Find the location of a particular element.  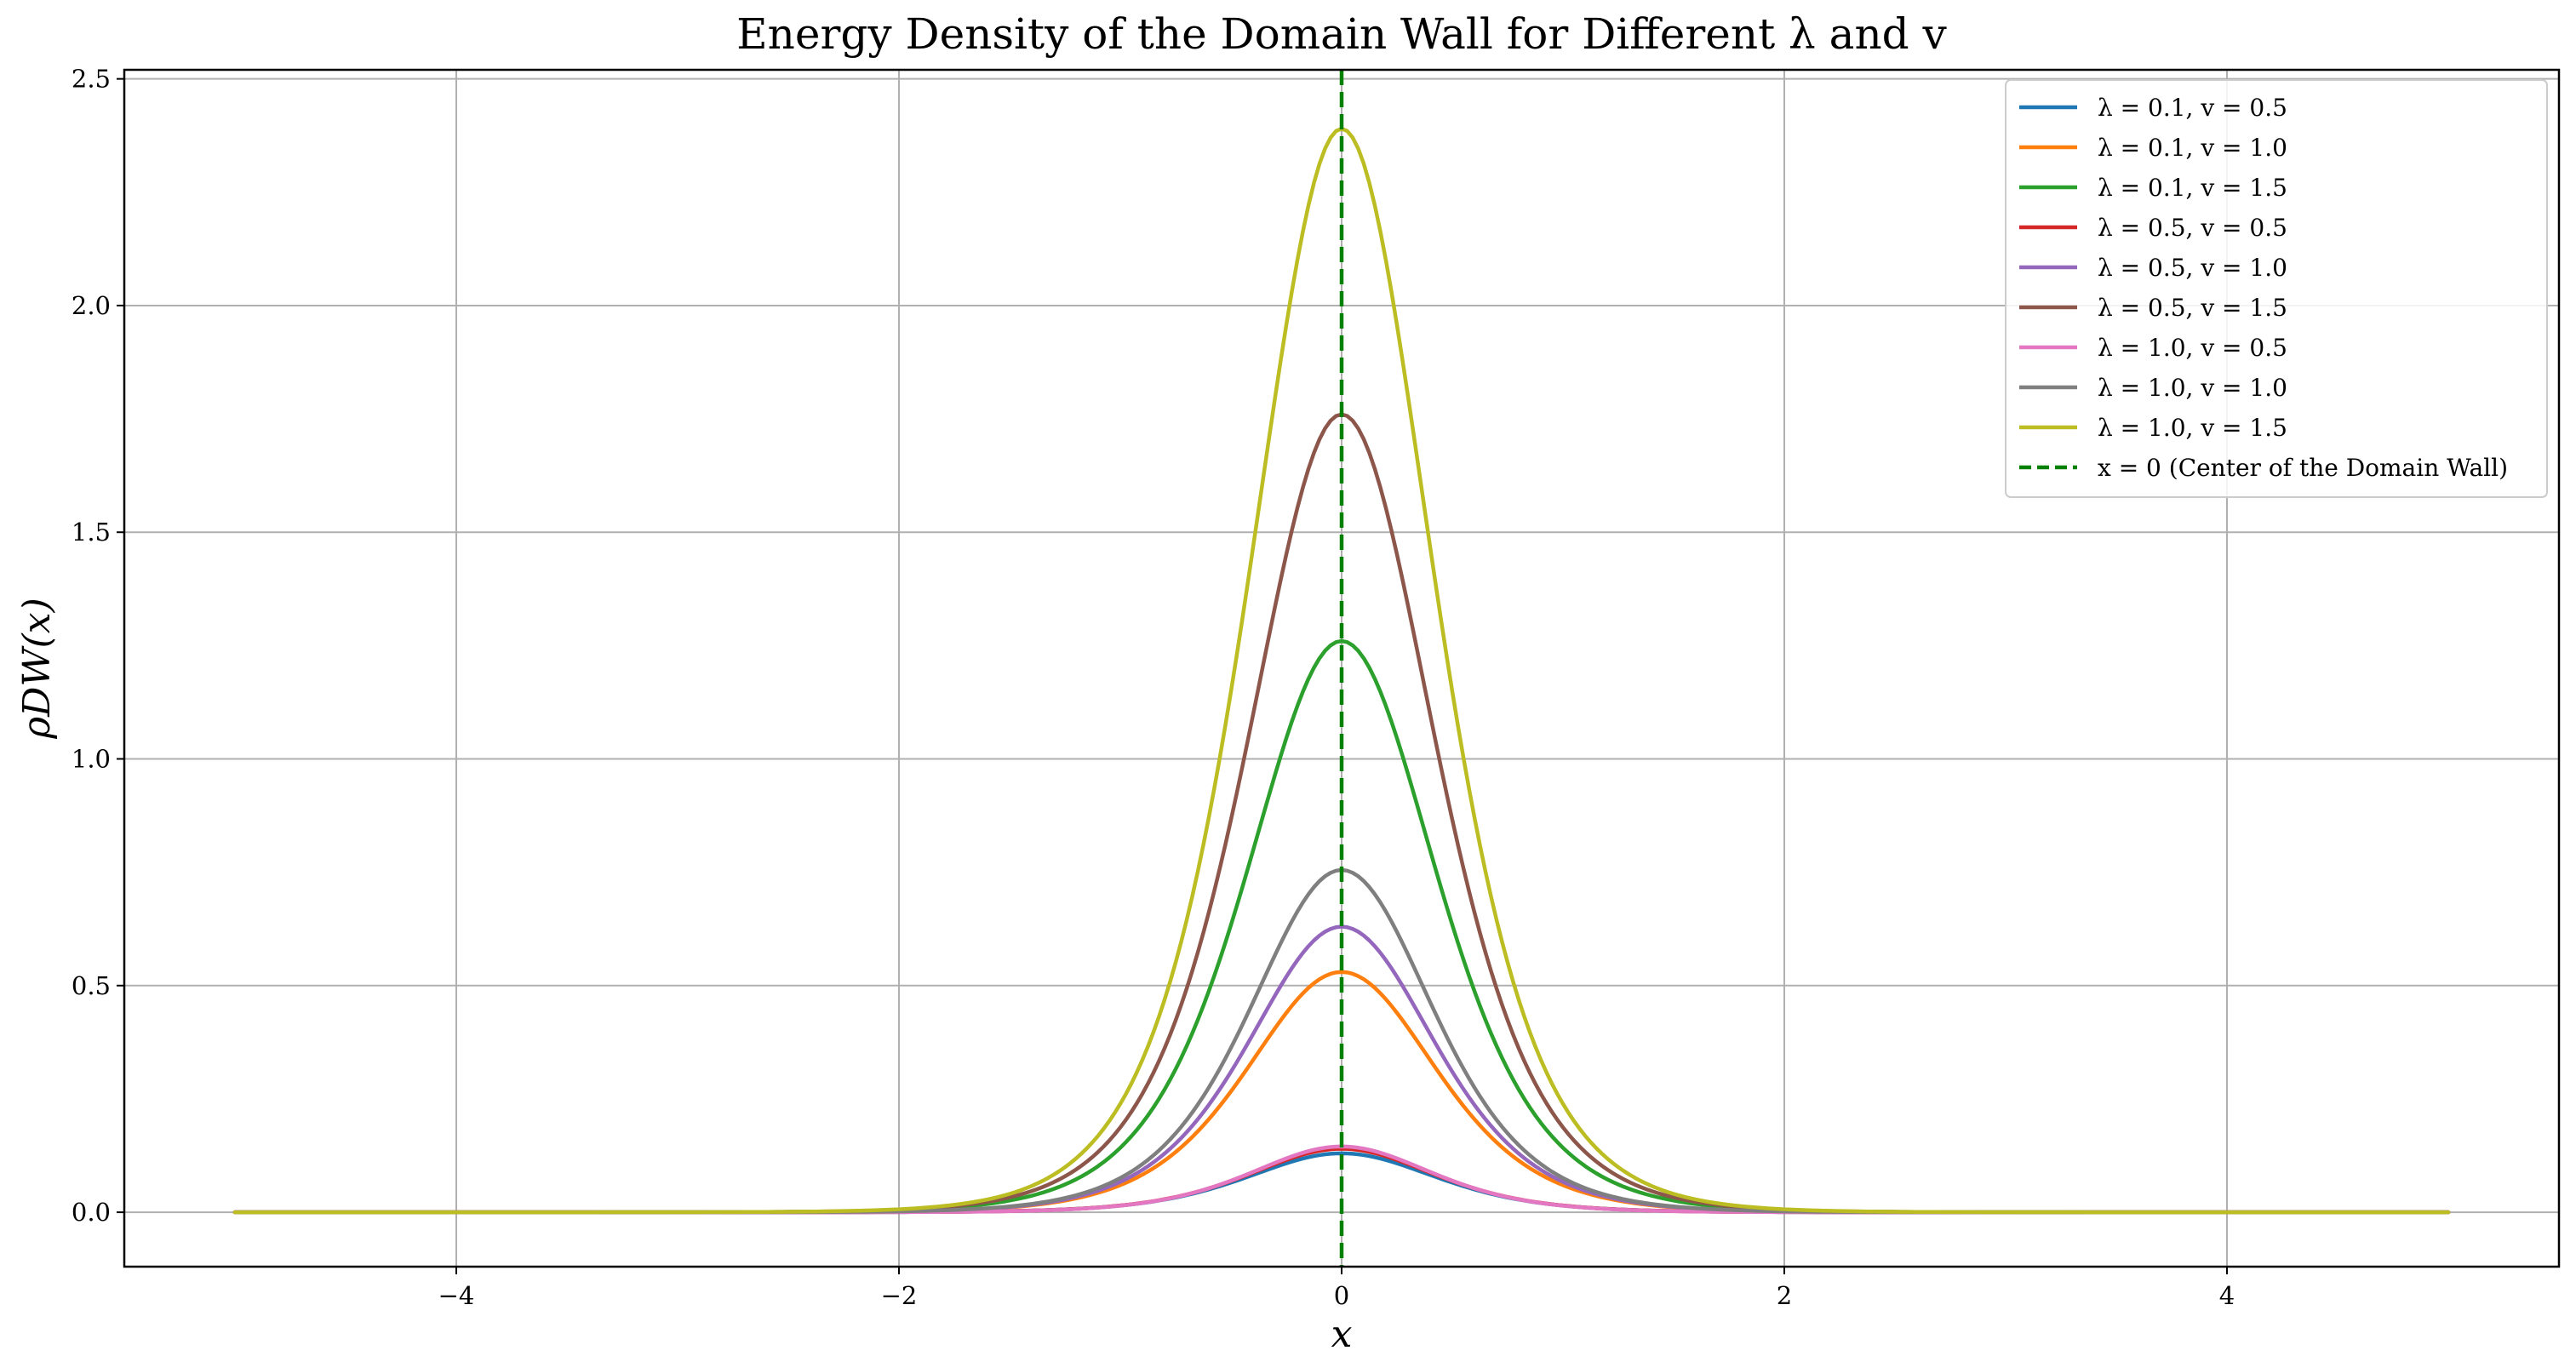

legend-label: λ = 1.0, v = 1.0 is located at coordinates (2192, 388).